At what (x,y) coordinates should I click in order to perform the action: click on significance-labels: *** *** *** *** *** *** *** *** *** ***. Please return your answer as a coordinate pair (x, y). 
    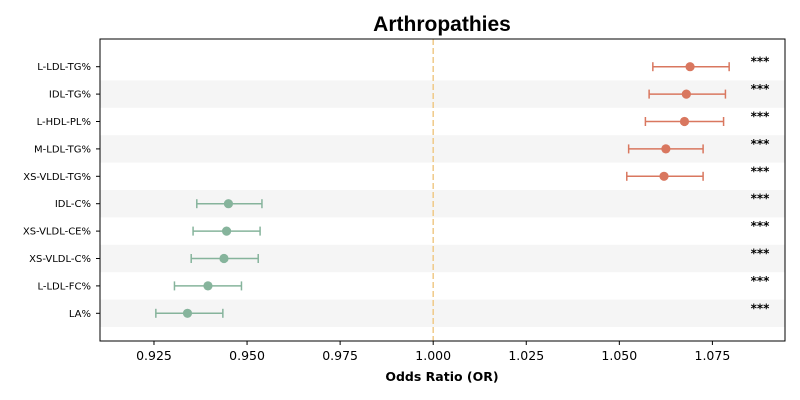
    Looking at the image, I should click on (761, 185).